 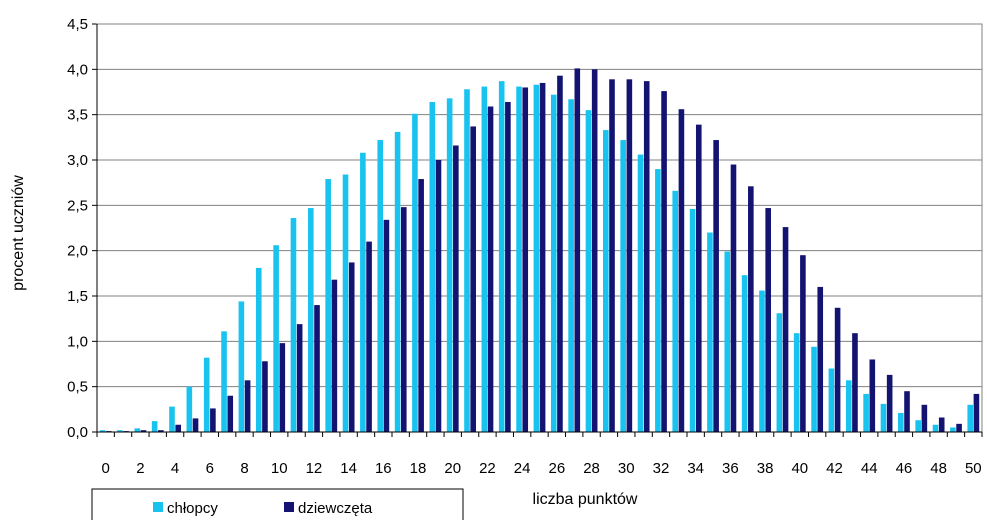 What do you see at coordinates (314, 468) in the screenshot?
I see `x-tick-label: 12` at bounding box center [314, 468].